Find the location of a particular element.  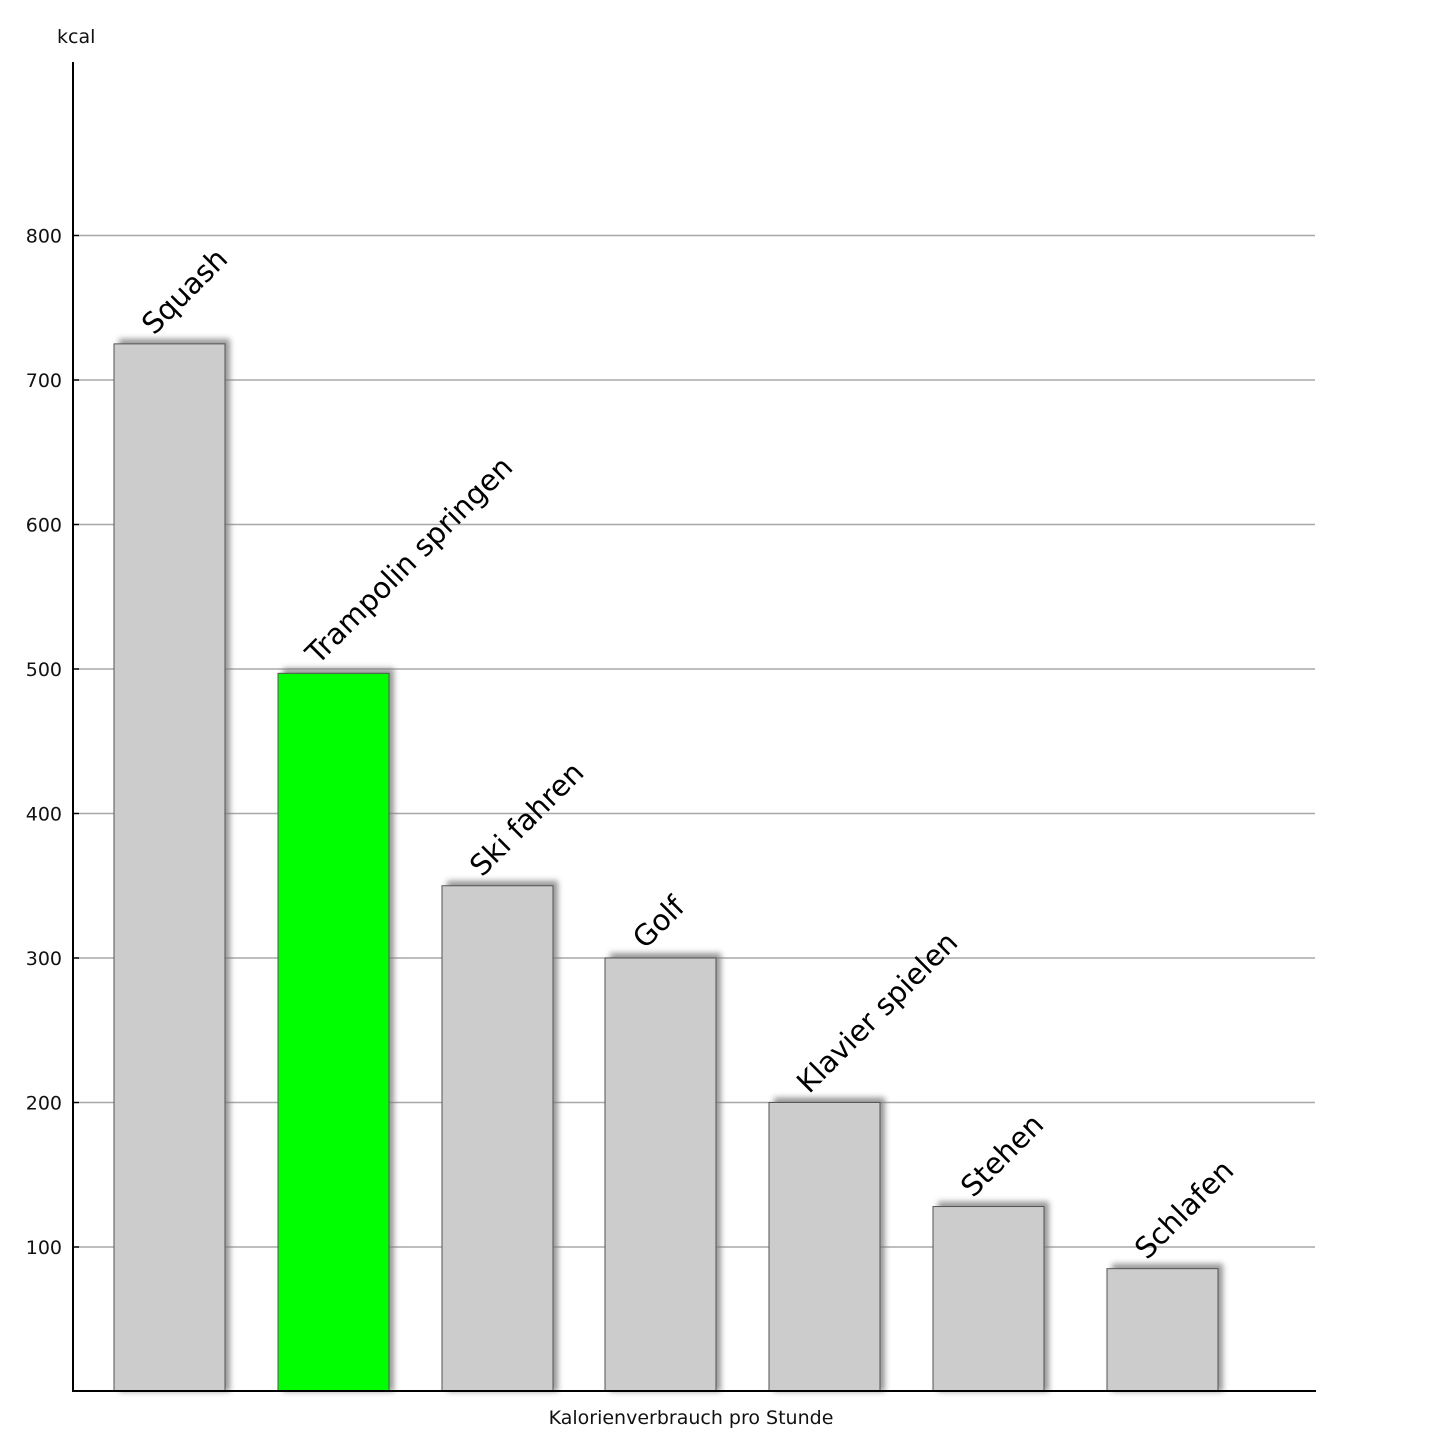

category-label: Trampolin springen is located at coordinates (408, 560).